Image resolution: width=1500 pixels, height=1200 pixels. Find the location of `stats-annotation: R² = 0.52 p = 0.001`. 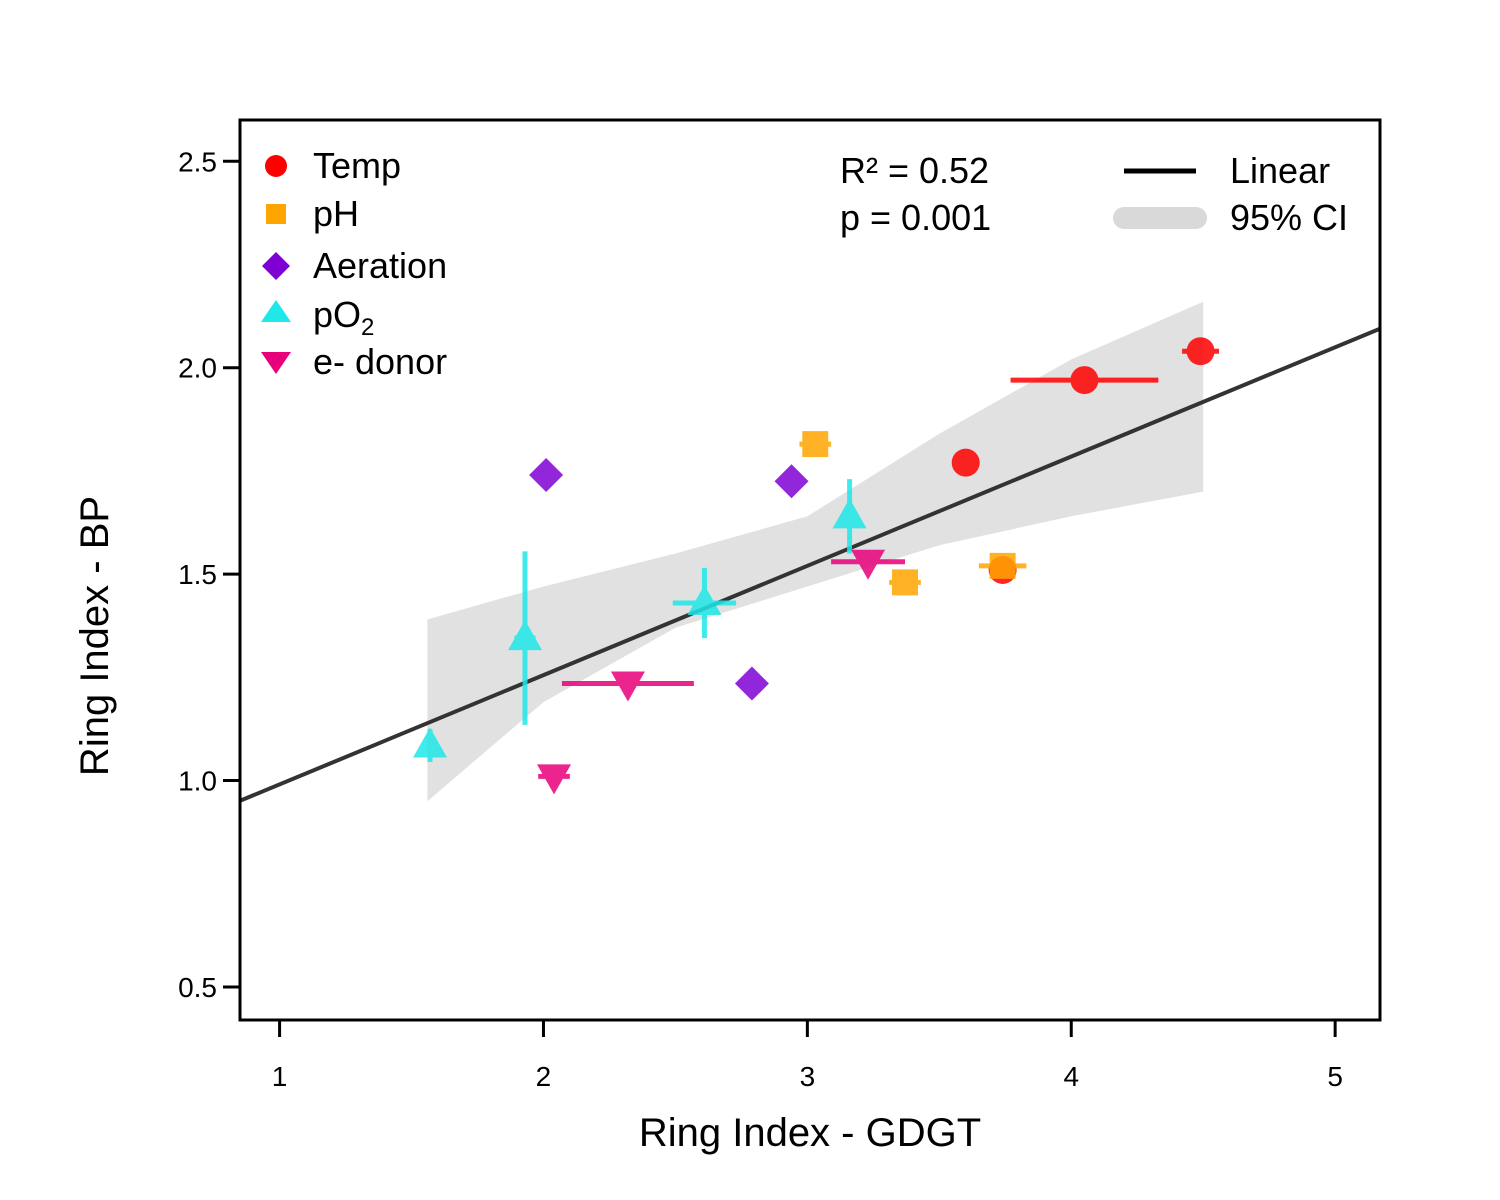

stats-annotation: R² = 0.52 p = 0.001 is located at coordinates (915, 194).